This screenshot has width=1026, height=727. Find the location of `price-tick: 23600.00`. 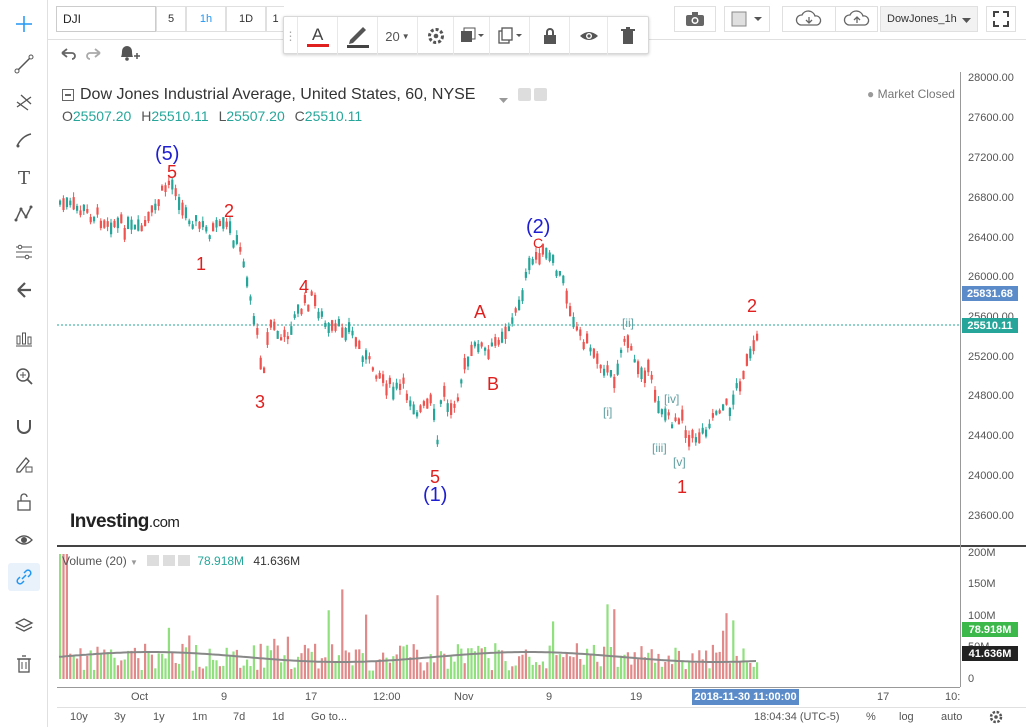

price-tick: 23600.00 is located at coordinates (991, 516).